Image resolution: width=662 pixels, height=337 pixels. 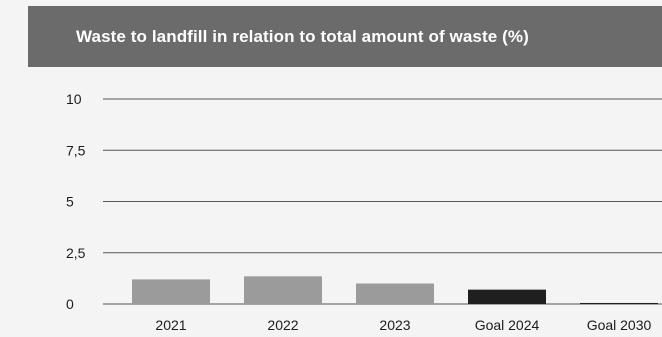 What do you see at coordinates (619, 303) in the screenshot?
I see `bar-goal-2030` at bounding box center [619, 303].